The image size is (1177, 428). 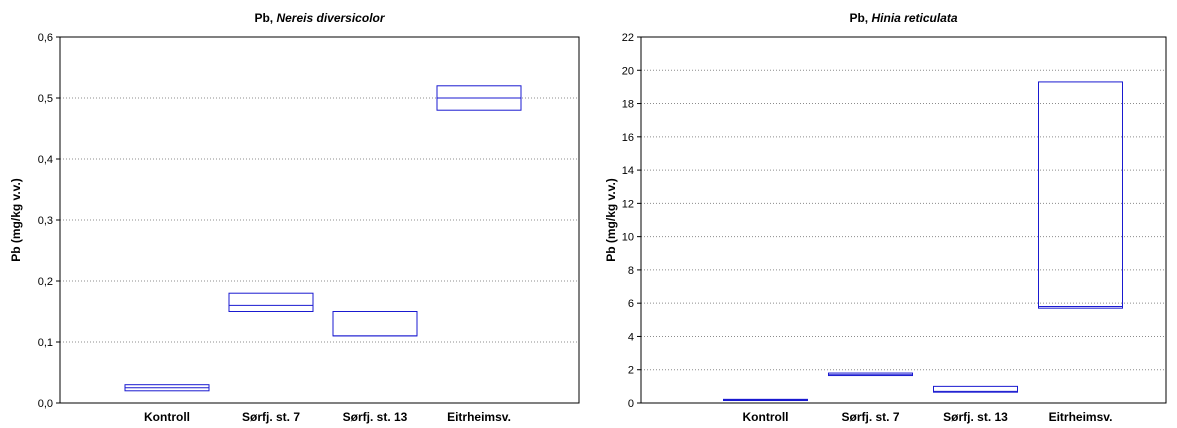 I want to click on y-tick-label: 0,4, so click(x=45, y=160).